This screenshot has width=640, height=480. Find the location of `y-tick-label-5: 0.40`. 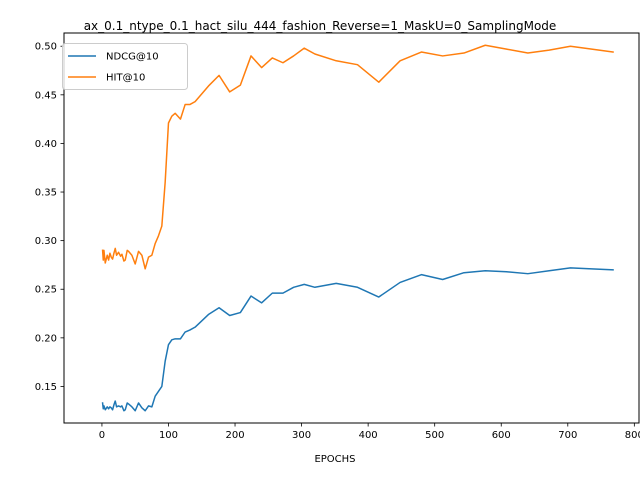

y-tick-label-5: 0.40 is located at coordinates (46, 144).